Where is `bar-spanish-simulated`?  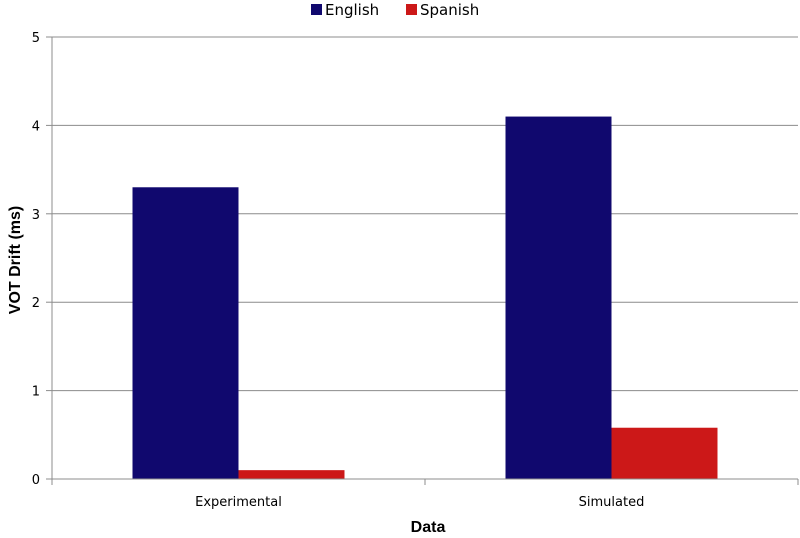
bar-spanish-simulated is located at coordinates (664, 453).